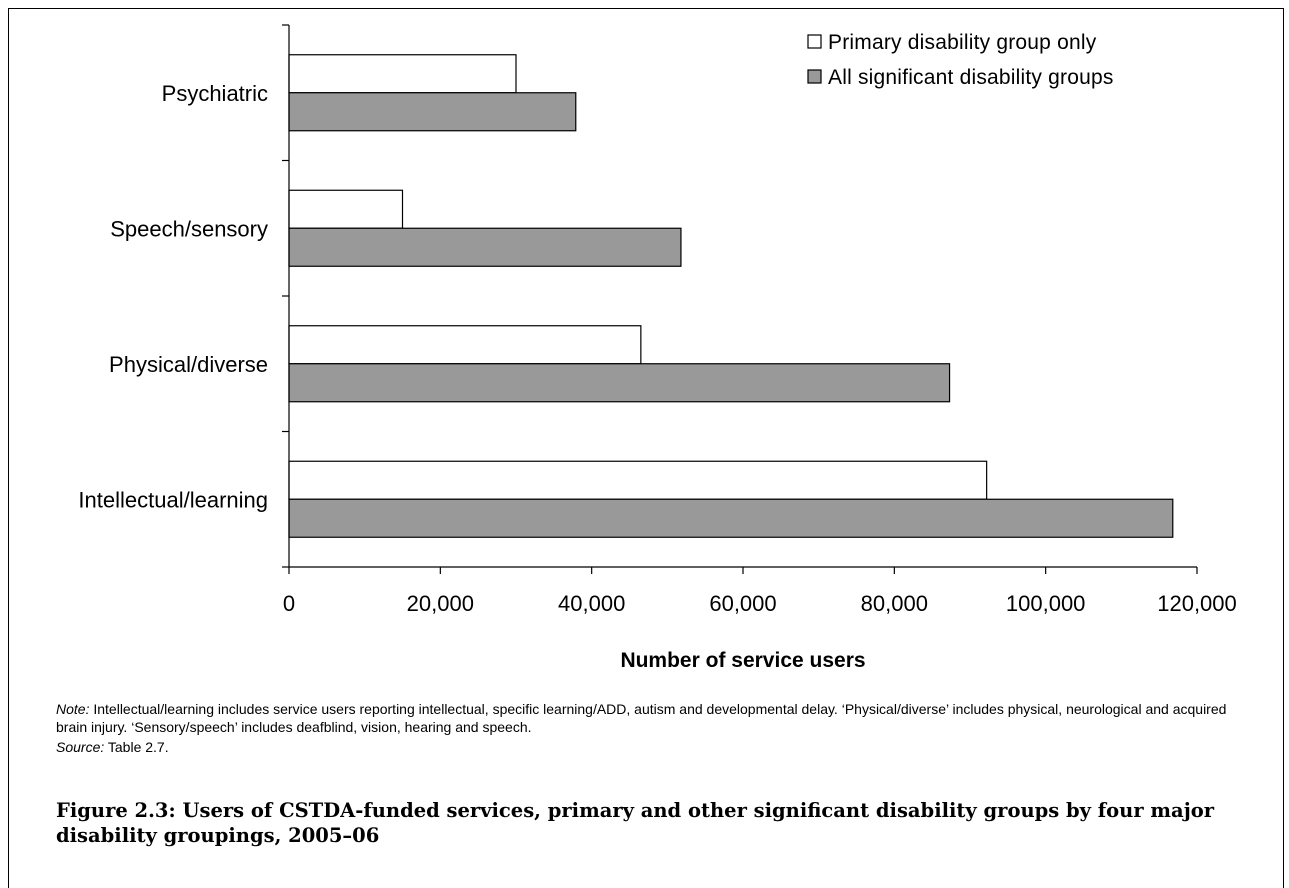  I want to click on bar-all-significant-speech-sensory, so click(485, 247).